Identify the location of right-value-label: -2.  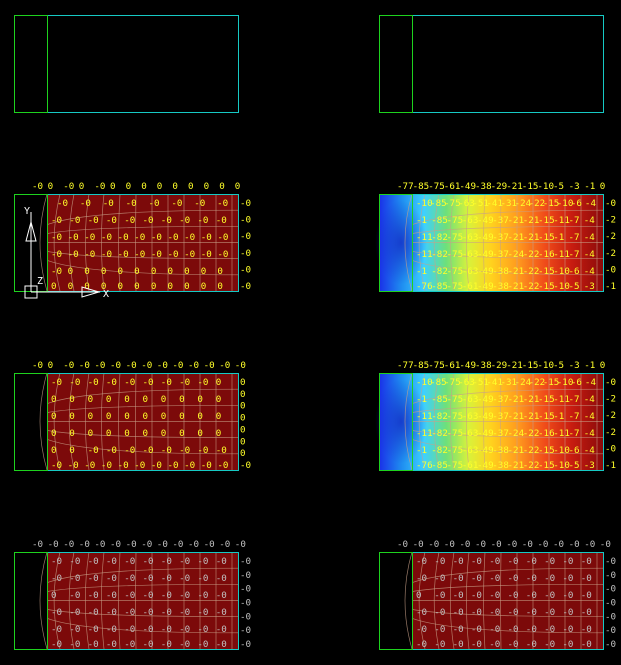
(610, 399).